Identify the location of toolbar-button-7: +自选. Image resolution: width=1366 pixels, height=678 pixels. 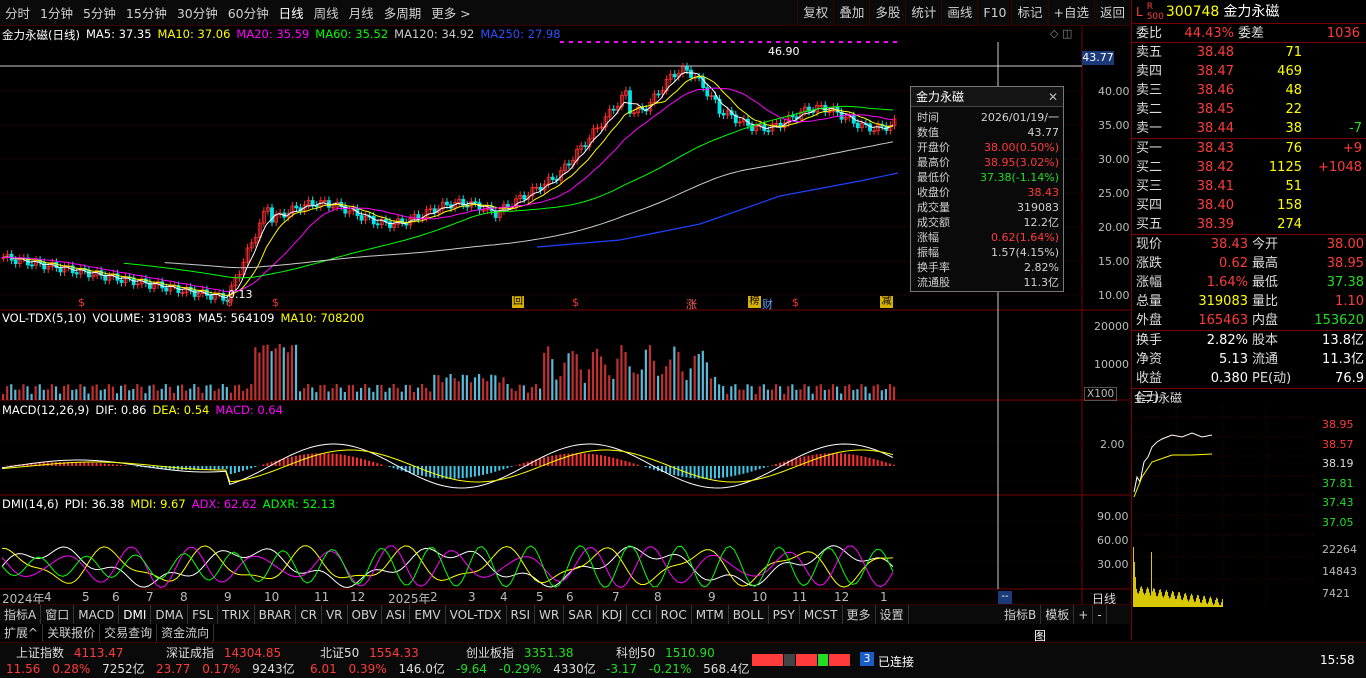
(1070, 13).